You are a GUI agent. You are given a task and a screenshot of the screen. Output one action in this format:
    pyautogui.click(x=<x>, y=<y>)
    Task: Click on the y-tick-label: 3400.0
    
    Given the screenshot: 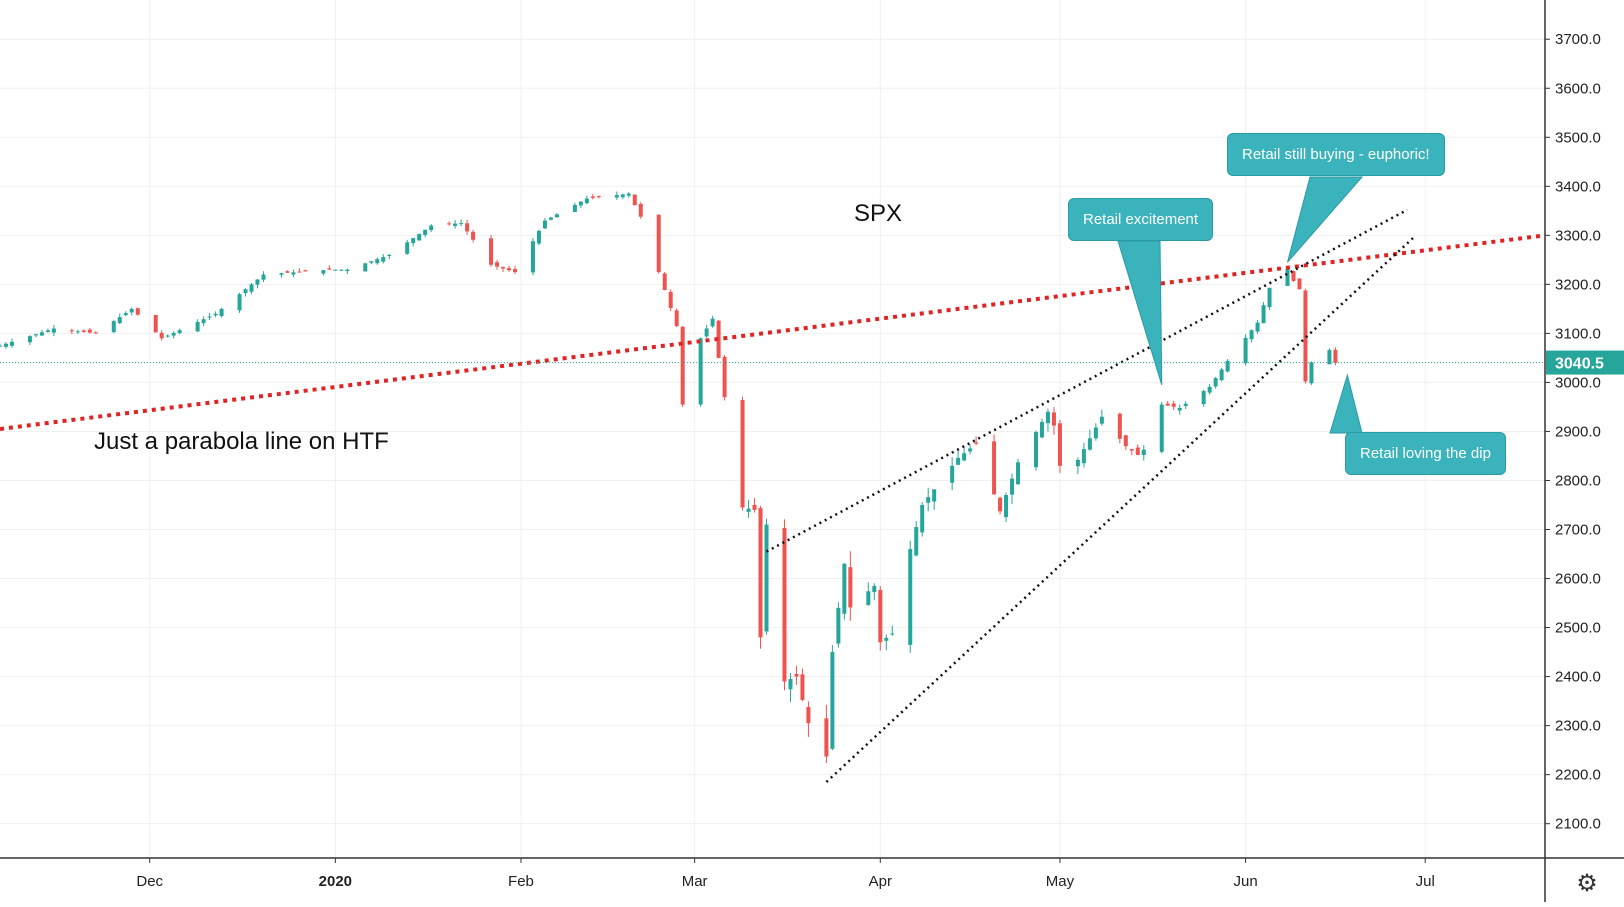 What is the action you would take?
    pyautogui.click(x=1578, y=186)
    